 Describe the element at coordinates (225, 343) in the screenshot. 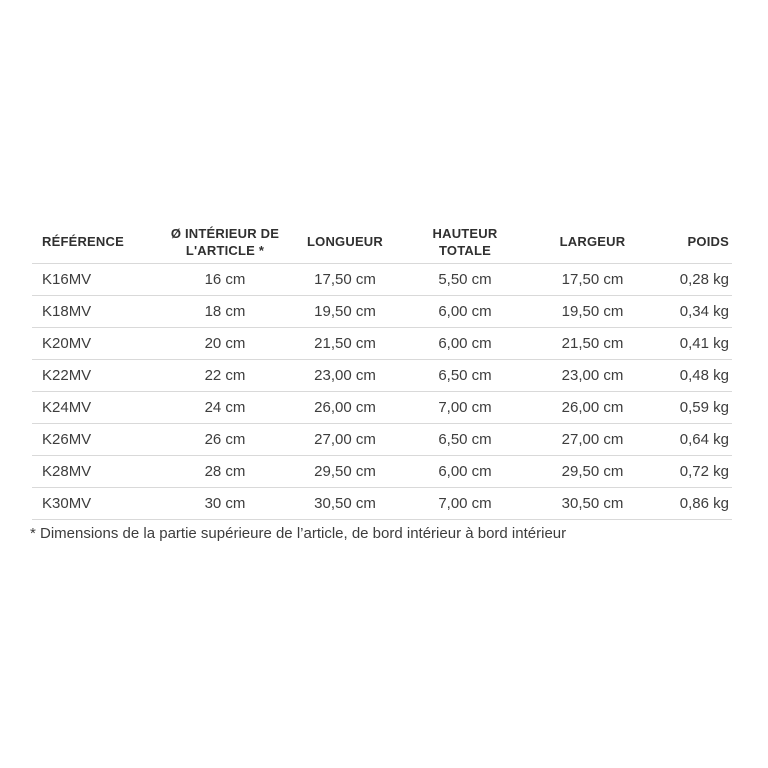

I see `cell-diametre-interieur: 20 cm` at that location.